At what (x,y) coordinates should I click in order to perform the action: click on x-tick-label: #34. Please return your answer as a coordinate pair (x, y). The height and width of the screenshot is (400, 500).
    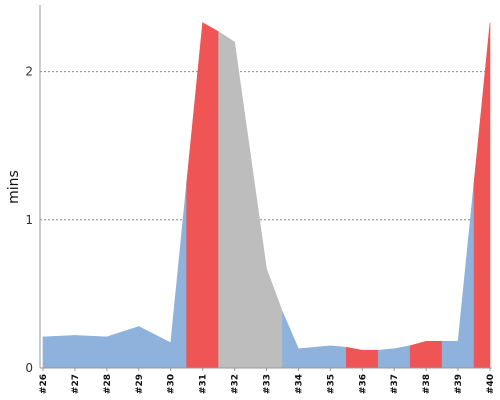
    Looking at the image, I should click on (299, 384).